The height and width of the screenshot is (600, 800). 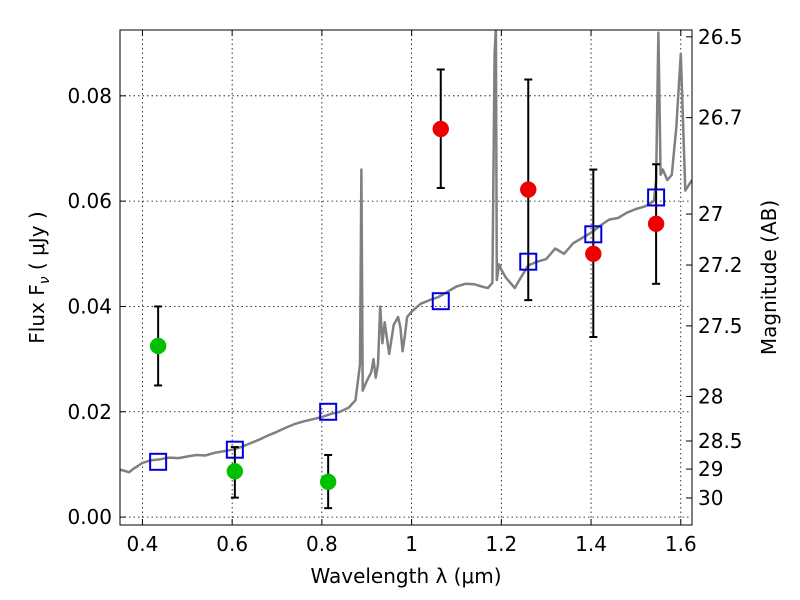 I want to click on x-tick-label: 0.4, so click(x=143, y=544).